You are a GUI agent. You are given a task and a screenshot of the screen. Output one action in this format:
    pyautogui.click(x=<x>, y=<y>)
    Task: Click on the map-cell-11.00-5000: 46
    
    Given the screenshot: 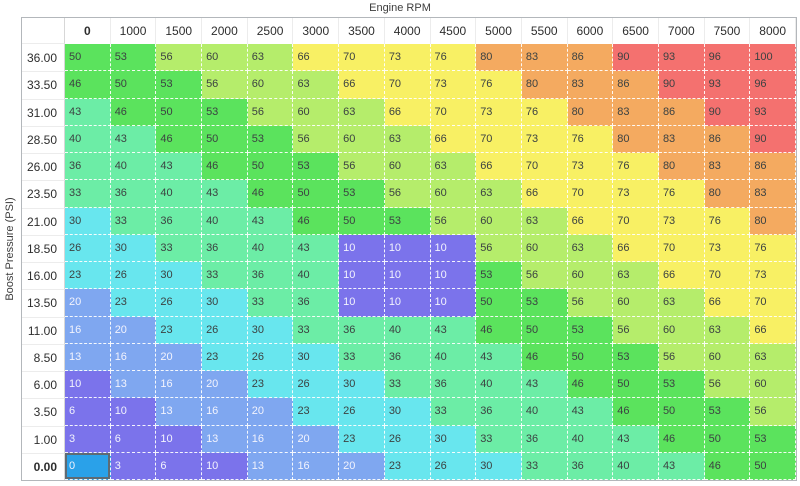 What is the action you would take?
    pyautogui.click(x=499, y=330)
    